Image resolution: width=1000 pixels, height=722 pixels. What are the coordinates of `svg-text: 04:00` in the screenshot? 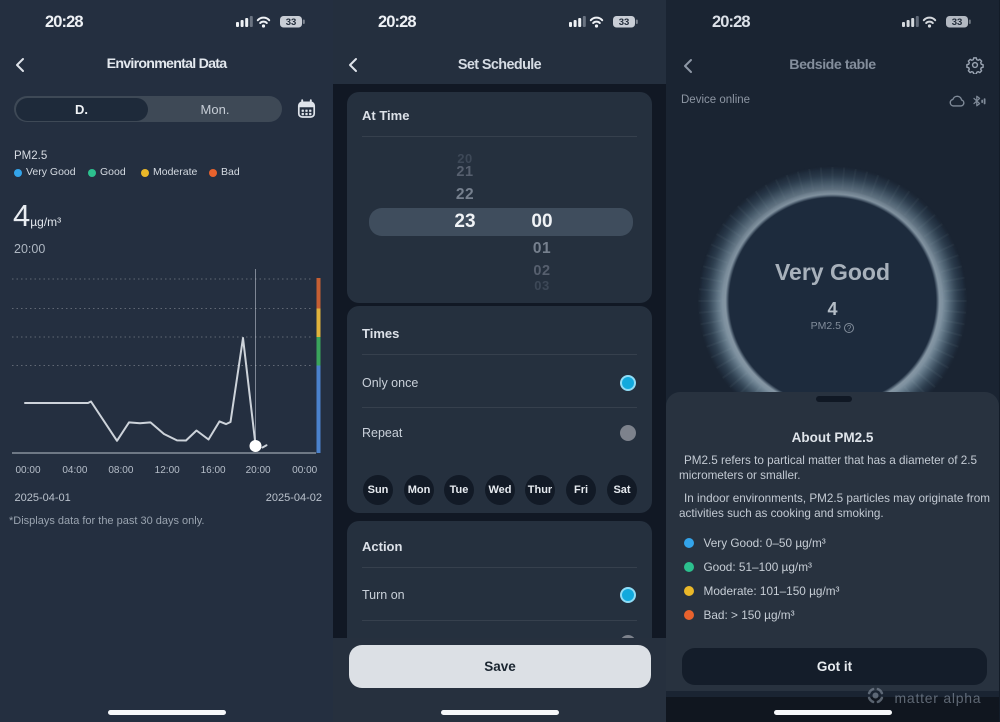 It's located at (74, 470).